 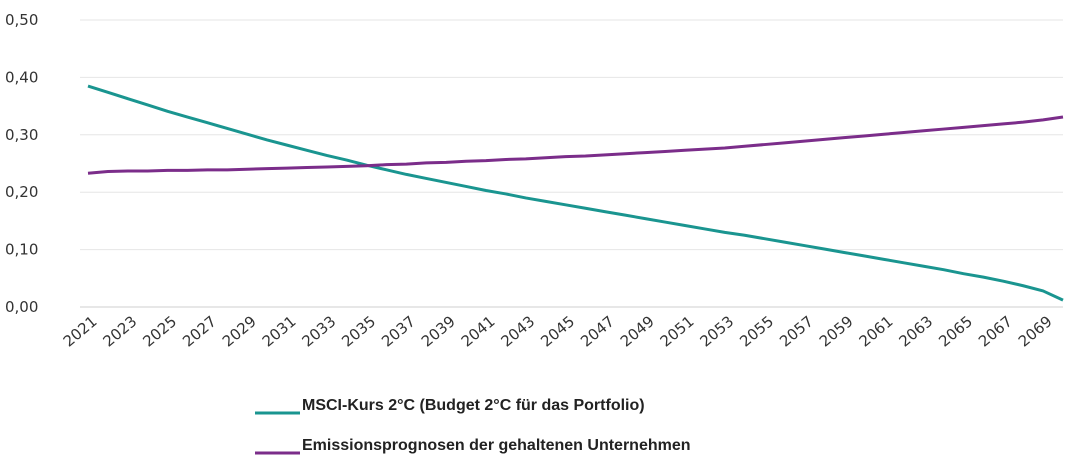 What do you see at coordinates (21, 250) in the screenshot?
I see `y-tick-label: 0,10` at bounding box center [21, 250].